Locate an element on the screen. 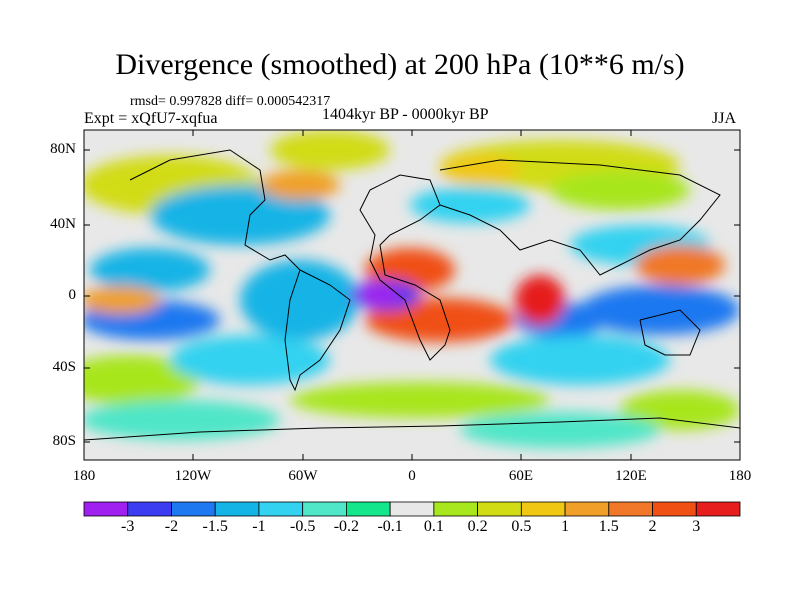 Image resolution: width=800 pixels, height=600 pixels. colorbar-label: -0.1 is located at coordinates (390, 526).